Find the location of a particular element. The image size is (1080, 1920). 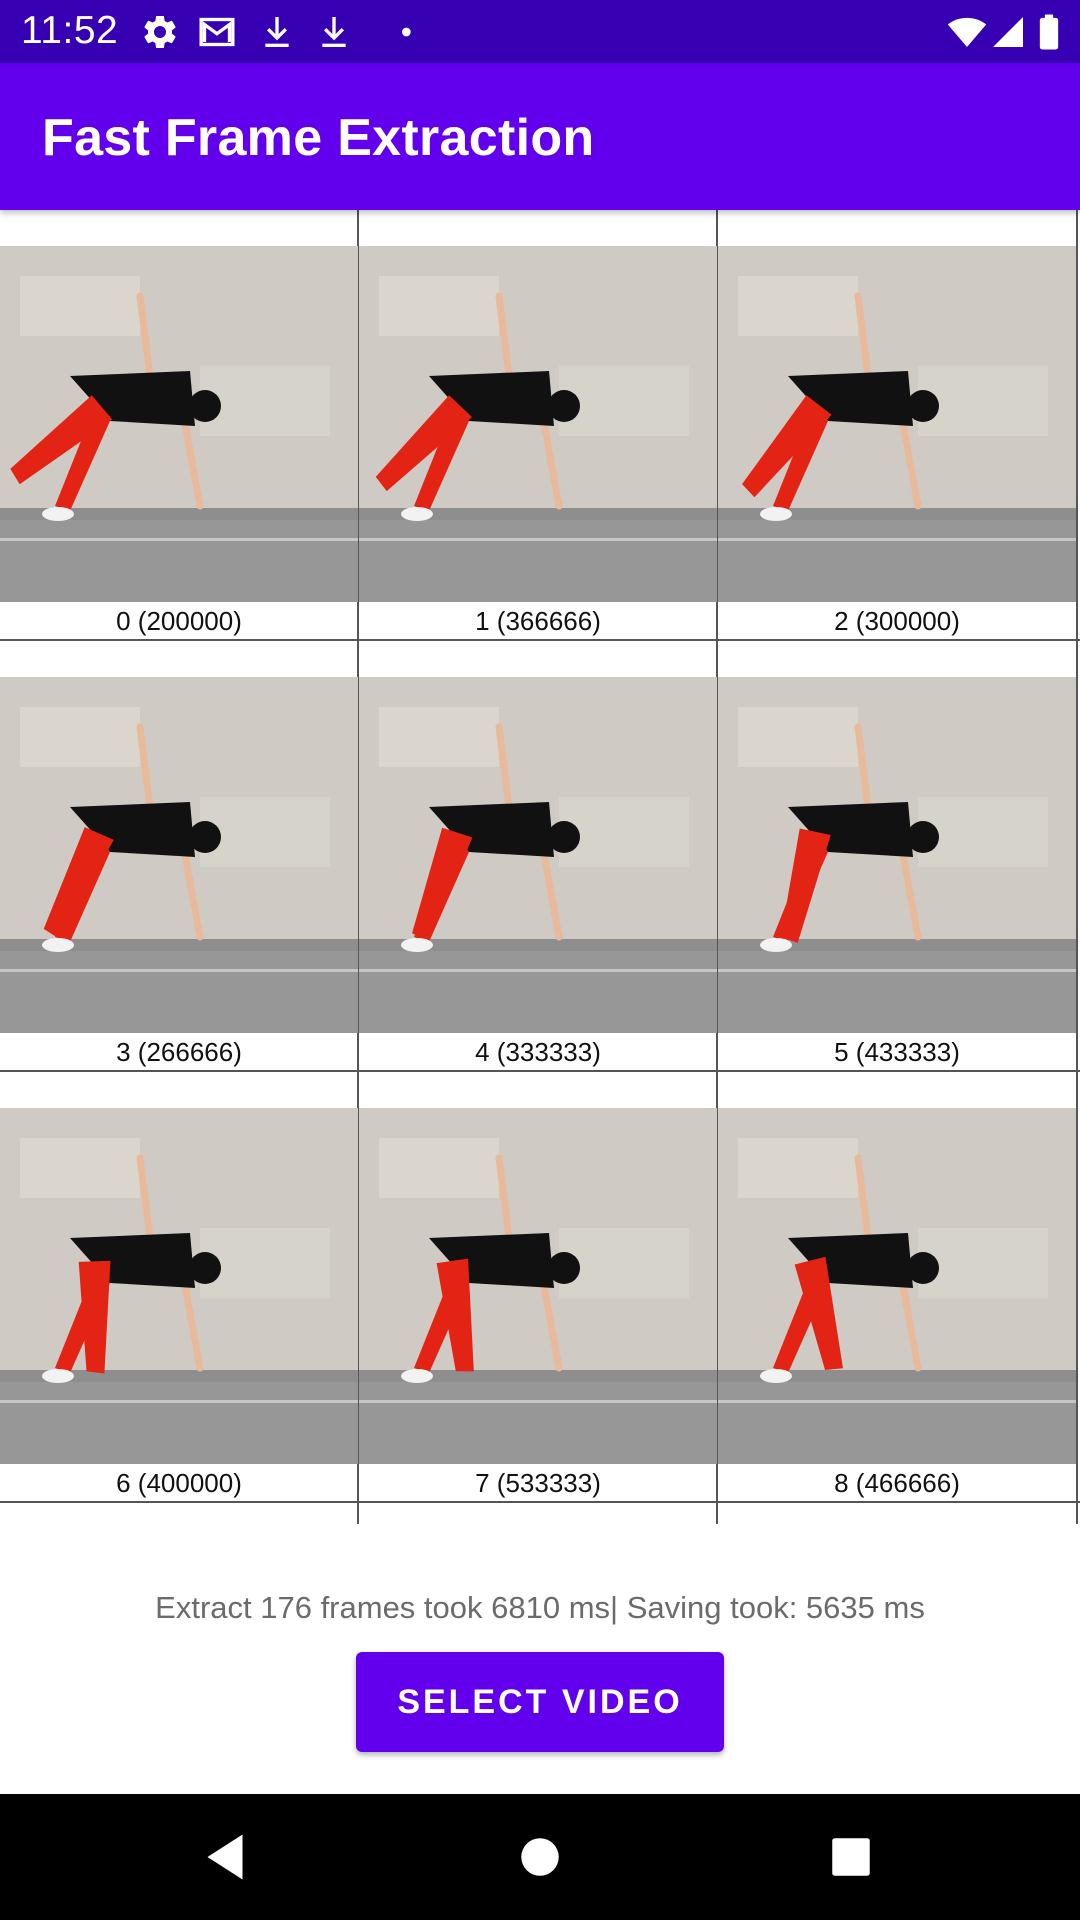

app-title: Fast Frame Extraction is located at coordinates (318, 138).